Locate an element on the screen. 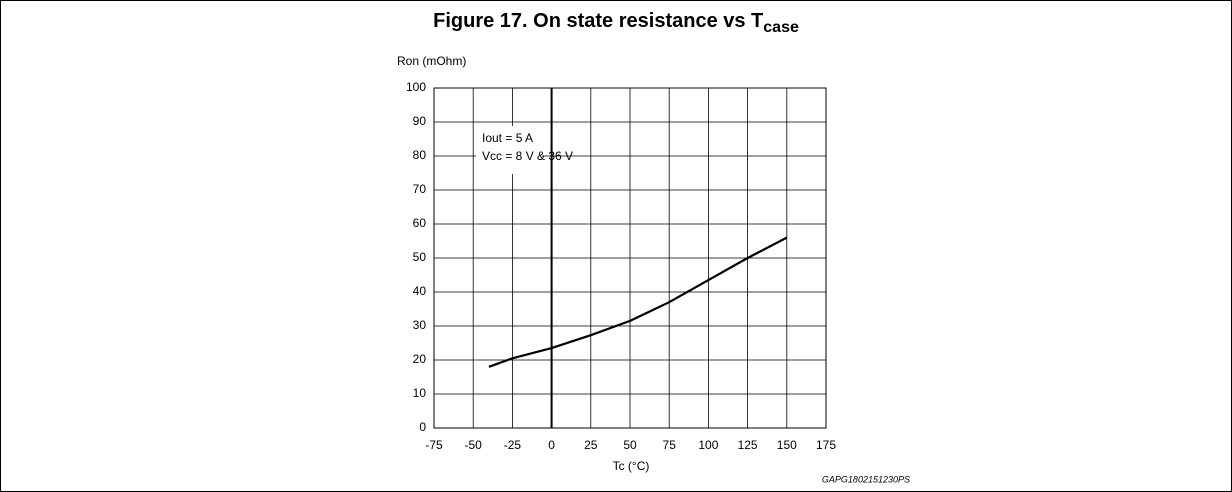  y-tick-label: 30 is located at coordinates (420, 325).